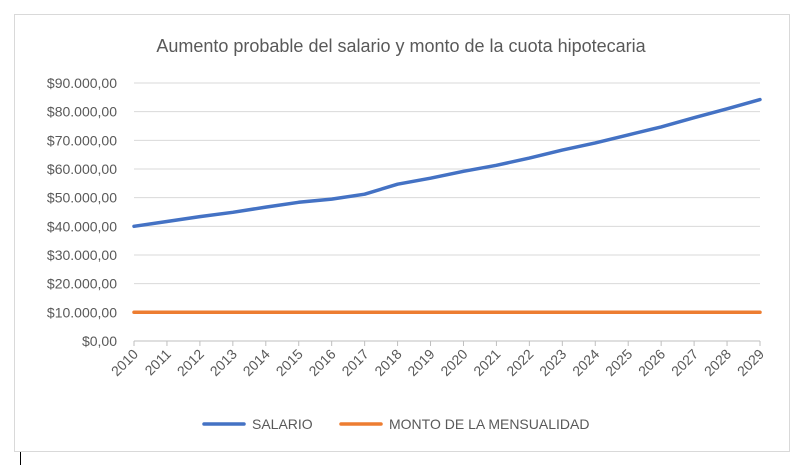  What do you see at coordinates (486, 362) in the screenshot?
I see `x-tick-label: 2021` at bounding box center [486, 362].